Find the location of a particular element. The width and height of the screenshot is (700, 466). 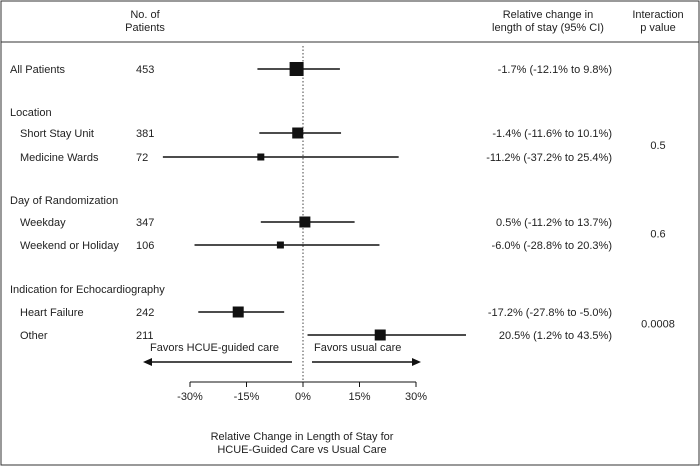

group-label: Indication for Echocardiography is located at coordinates (87, 290).